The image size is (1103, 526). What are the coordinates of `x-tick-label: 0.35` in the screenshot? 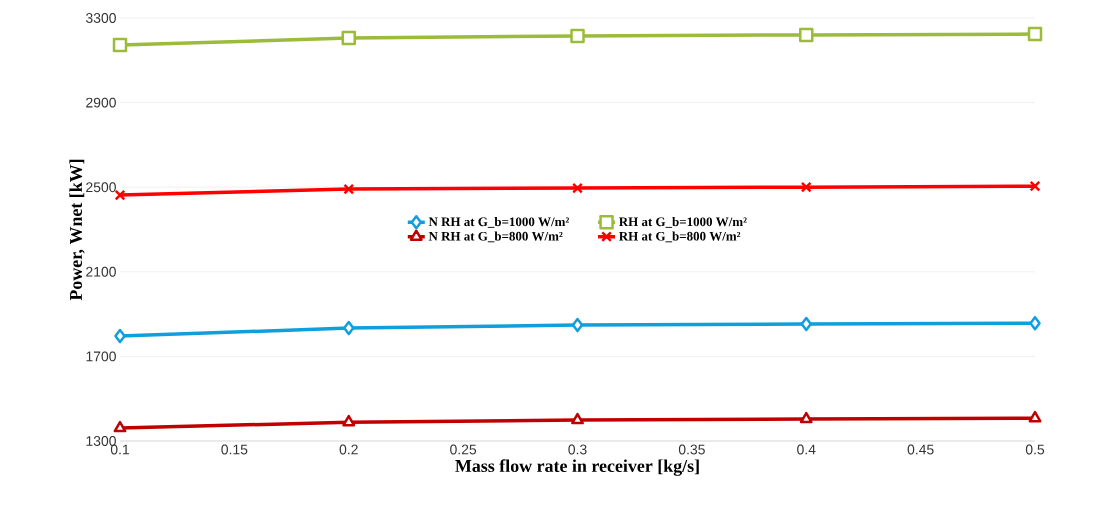 It's located at (691, 449).